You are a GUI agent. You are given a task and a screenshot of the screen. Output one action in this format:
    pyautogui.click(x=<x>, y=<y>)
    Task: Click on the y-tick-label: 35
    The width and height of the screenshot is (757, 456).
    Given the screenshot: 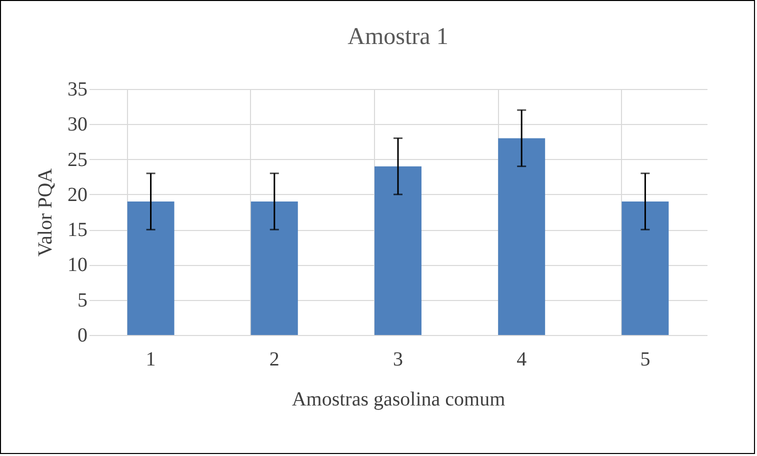 What is the action you would take?
    pyautogui.click(x=78, y=89)
    